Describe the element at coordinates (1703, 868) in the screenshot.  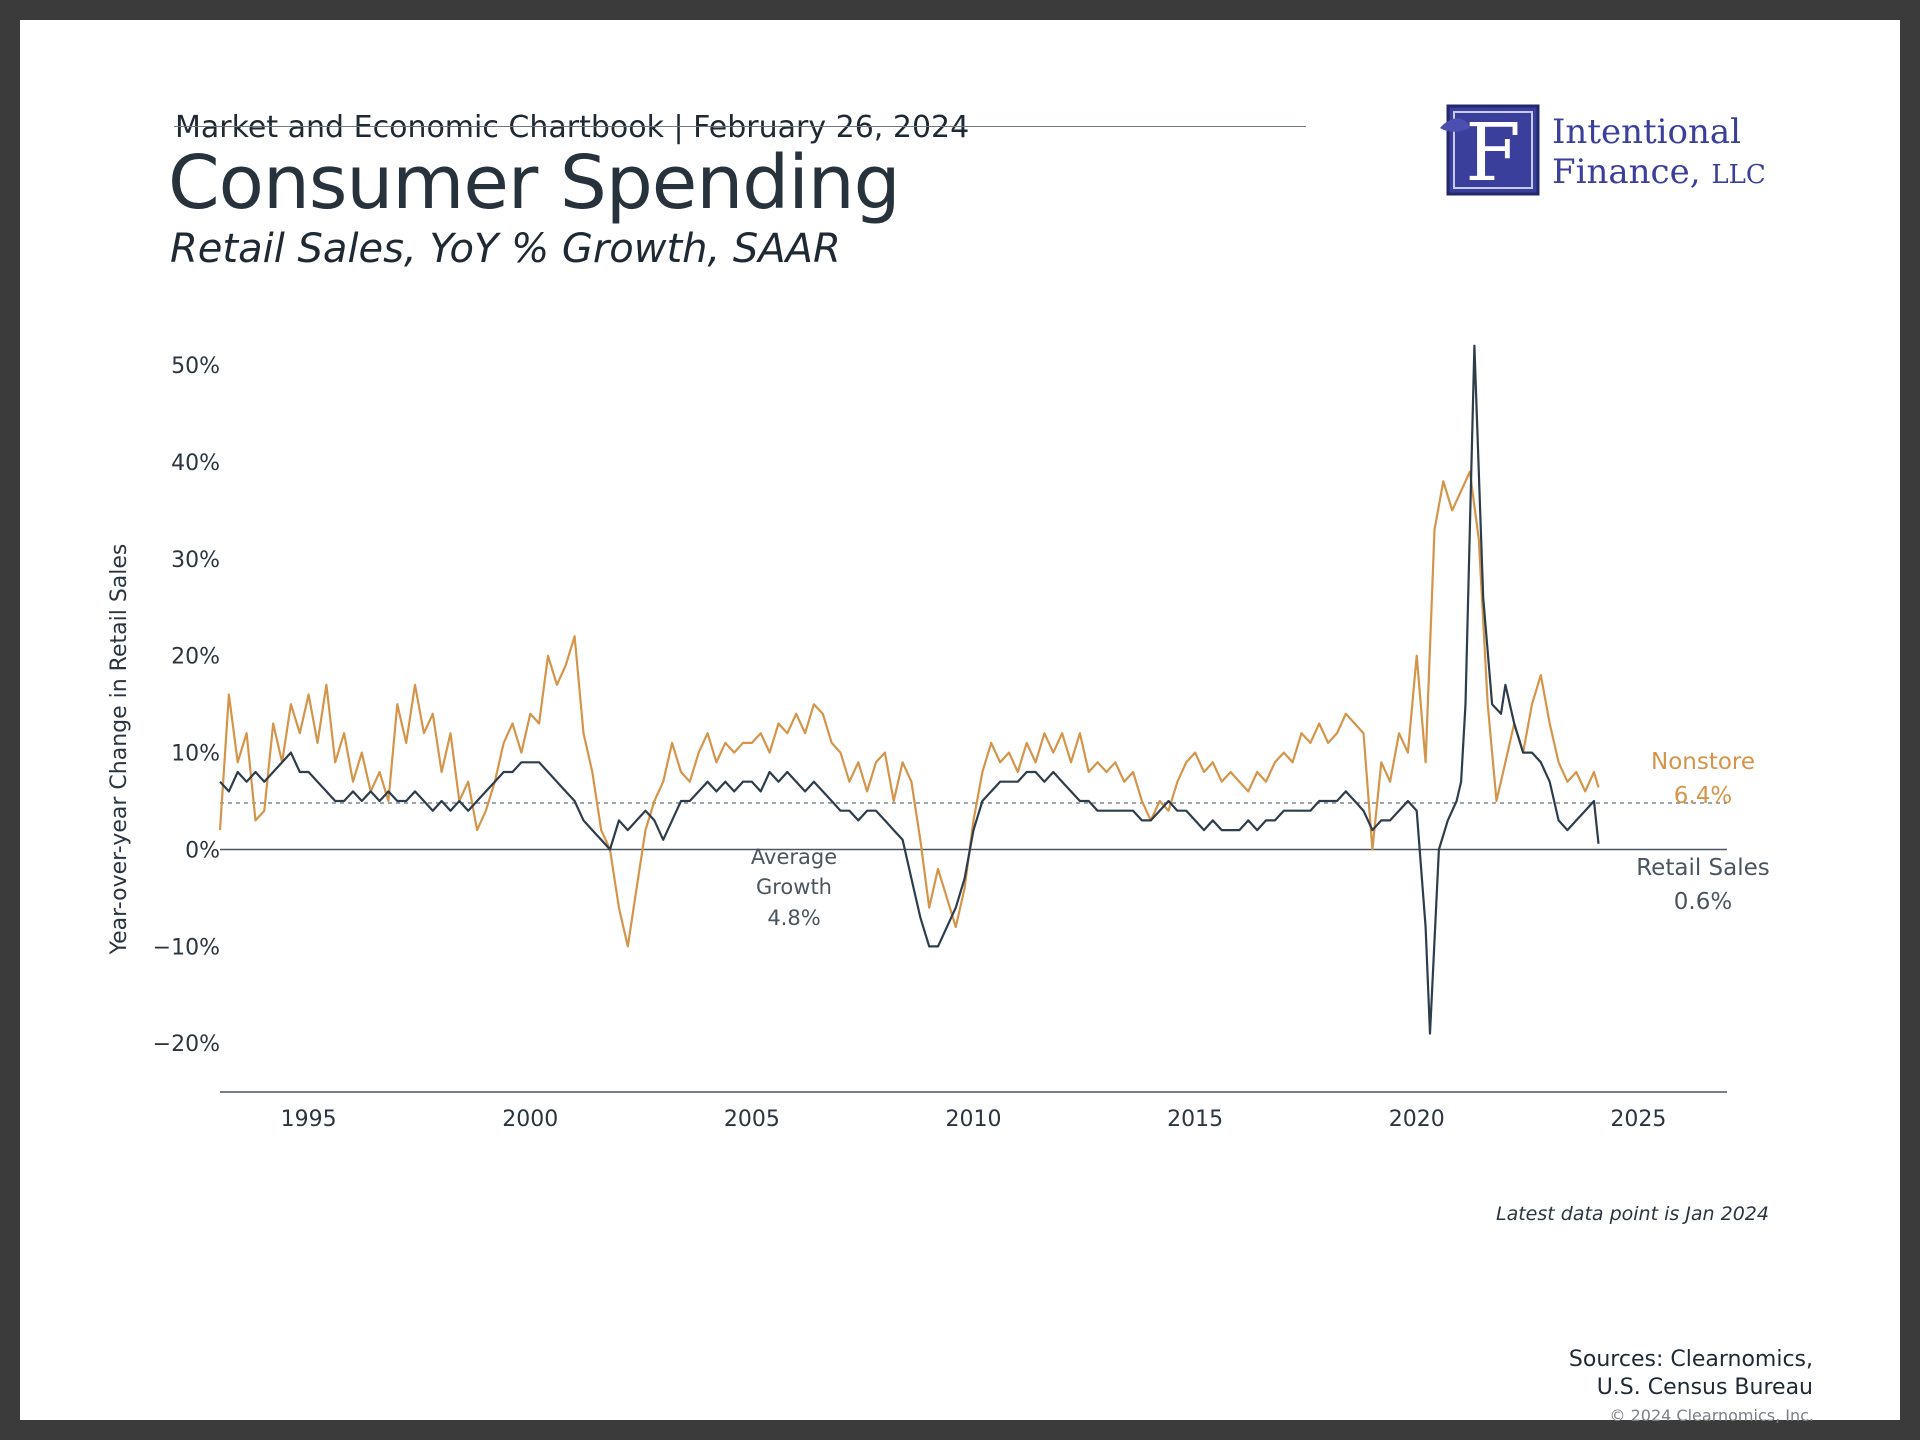
I see `series-label-retail-sales: Retail Sales` at that location.